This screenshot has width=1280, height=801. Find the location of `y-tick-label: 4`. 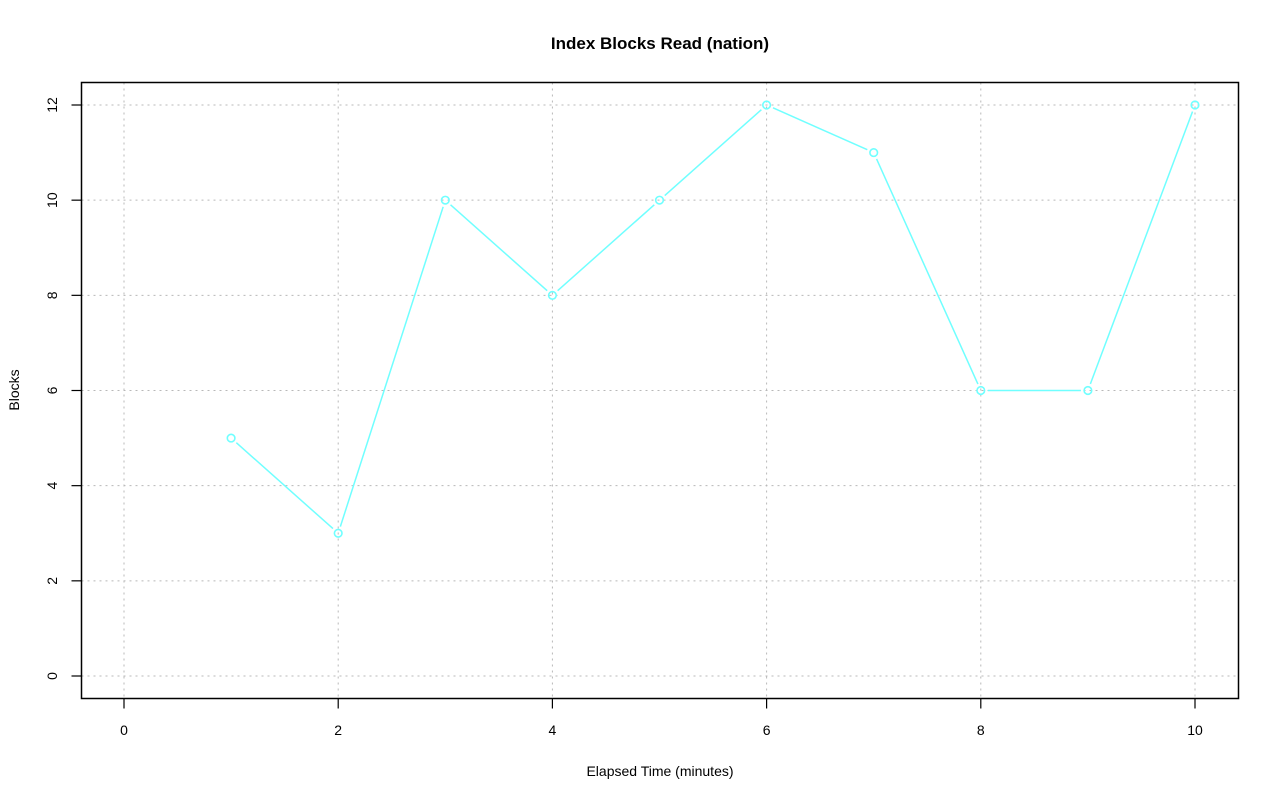

y-tick-label: 4 is located at coordinates (52, 486).